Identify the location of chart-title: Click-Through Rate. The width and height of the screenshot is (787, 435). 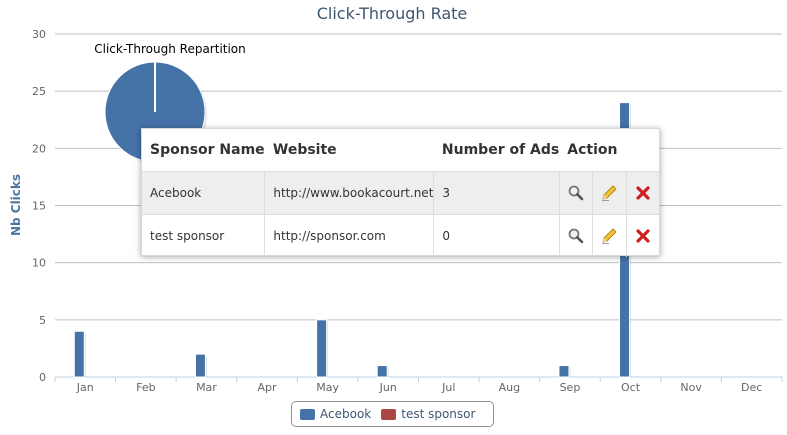
(392, 13).